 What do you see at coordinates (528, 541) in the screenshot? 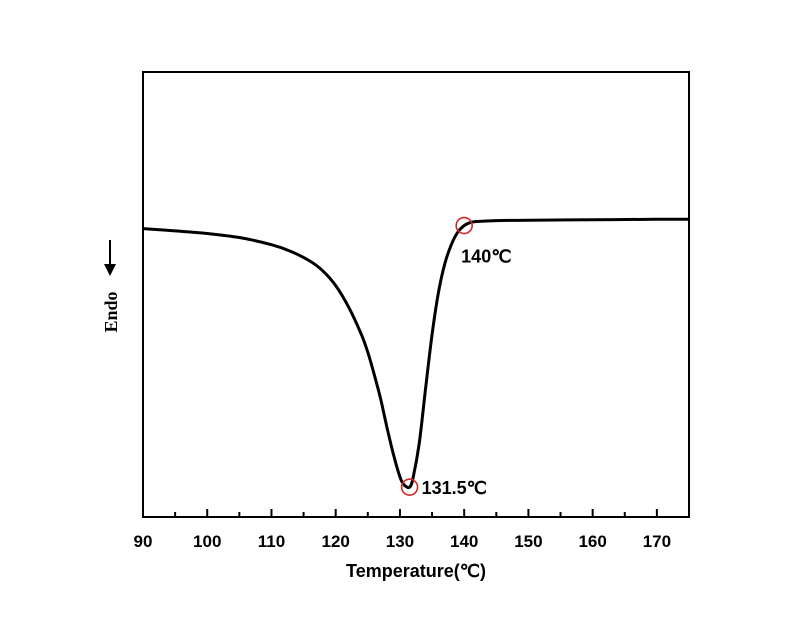
I see `x-tick-label: 150` at bounding box center [528, 541].